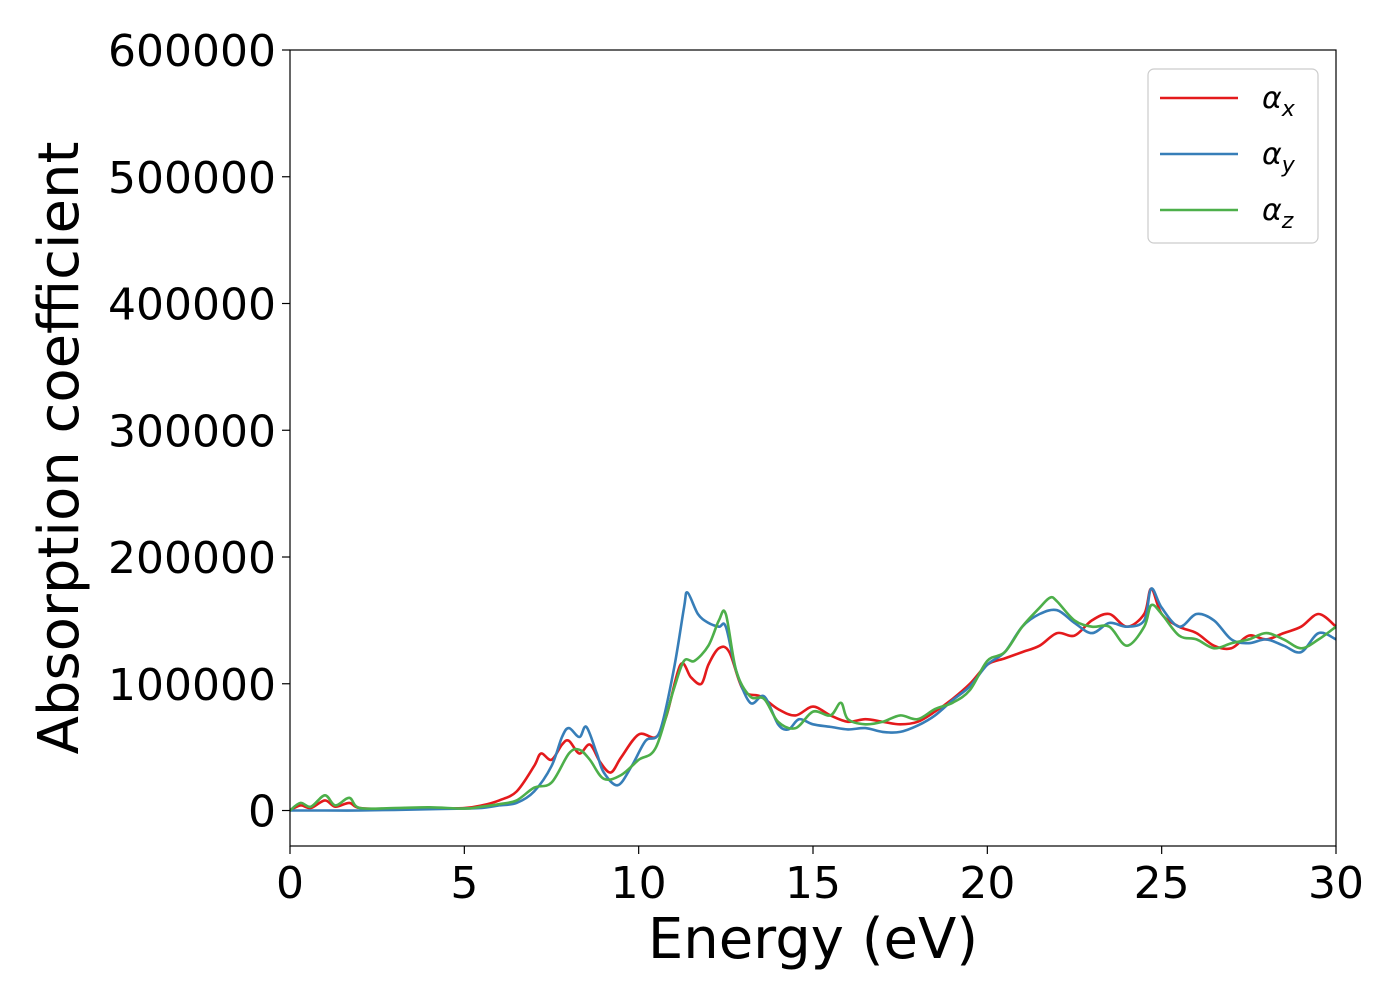 The height and width of the screenshot is (1000, 1400). I want to click on y-tick-label: 300000, so click(192, 431).